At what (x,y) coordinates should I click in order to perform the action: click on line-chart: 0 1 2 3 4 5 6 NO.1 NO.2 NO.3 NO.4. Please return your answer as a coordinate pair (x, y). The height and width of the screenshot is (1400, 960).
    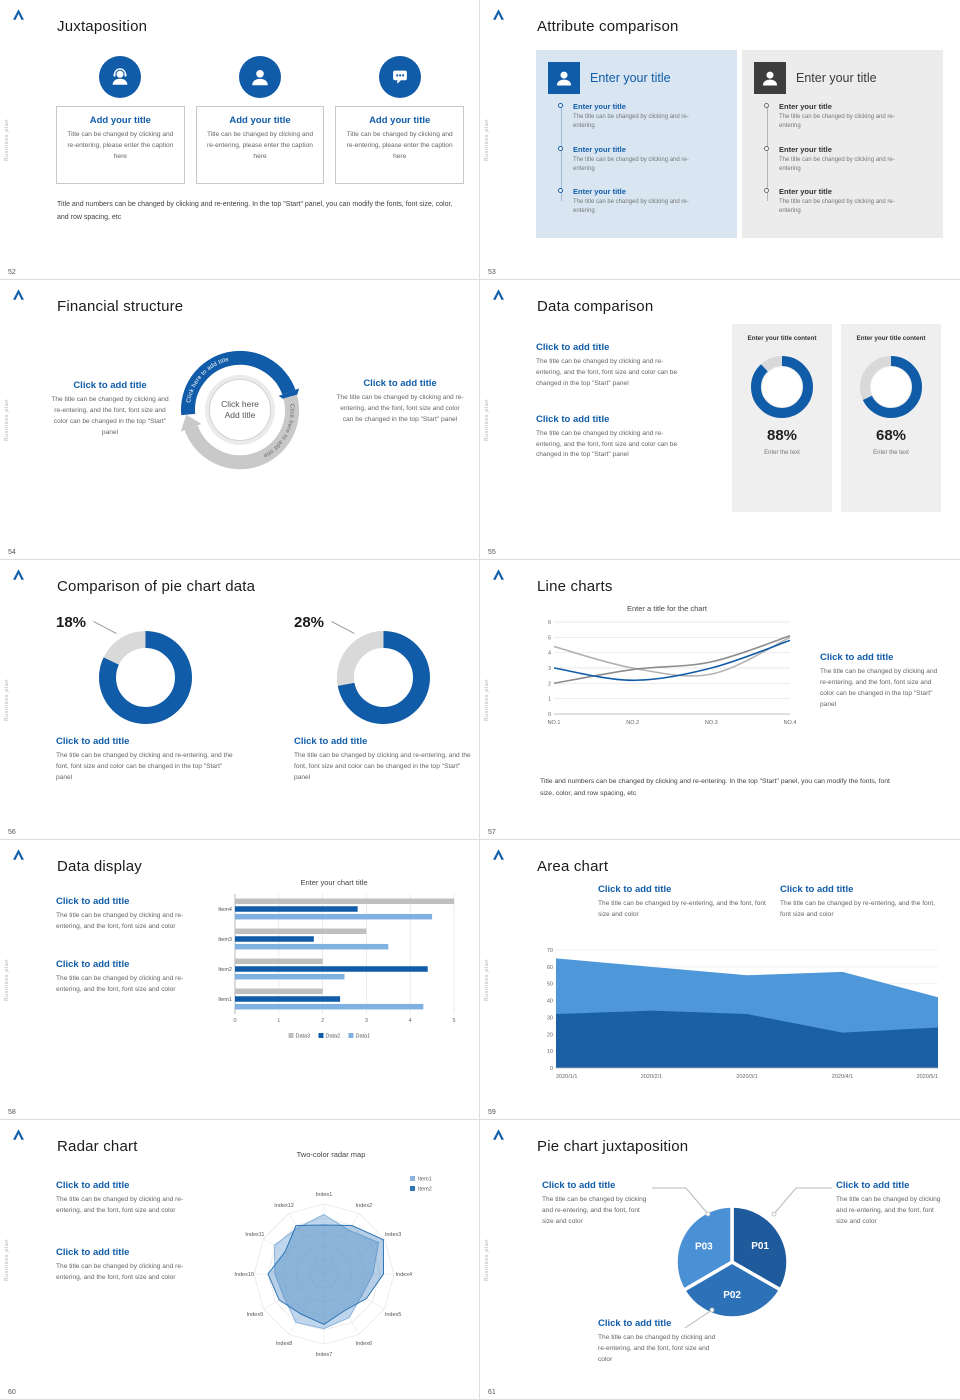
    Looking at the image, I should click on (672, 673).